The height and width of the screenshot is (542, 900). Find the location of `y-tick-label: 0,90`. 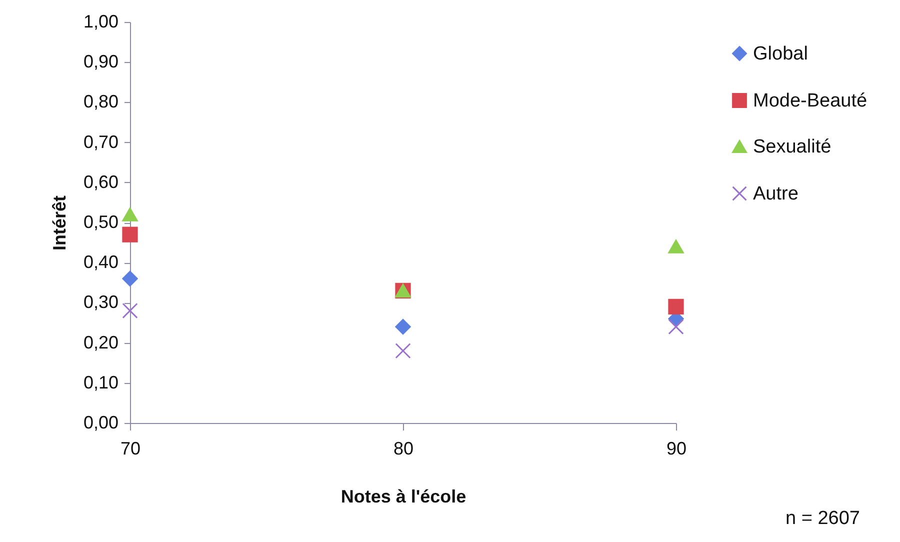

y-tick-label: 0,90 is located at coordinates (100, 62).